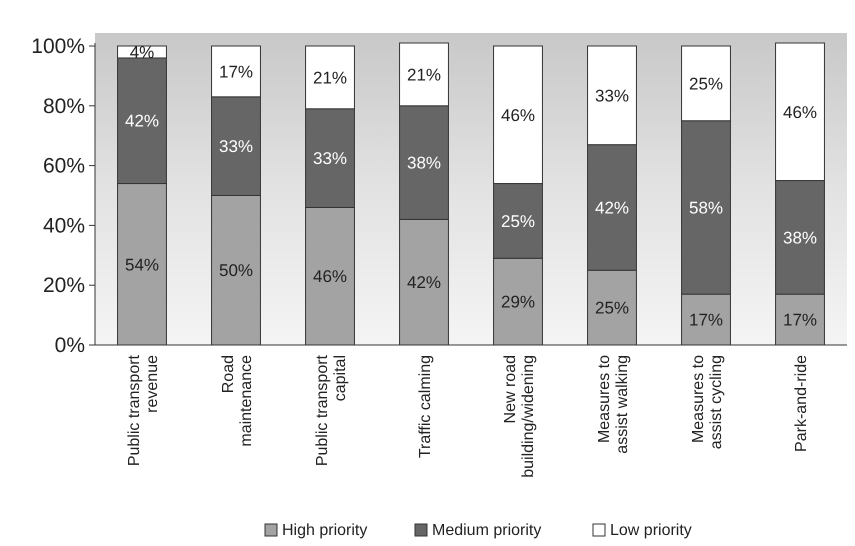 The width and height of the screenshot is (855, 546). Describe the element at coordinates (236, 270) in the screenshot. I see `data-label: 50%` at that location.